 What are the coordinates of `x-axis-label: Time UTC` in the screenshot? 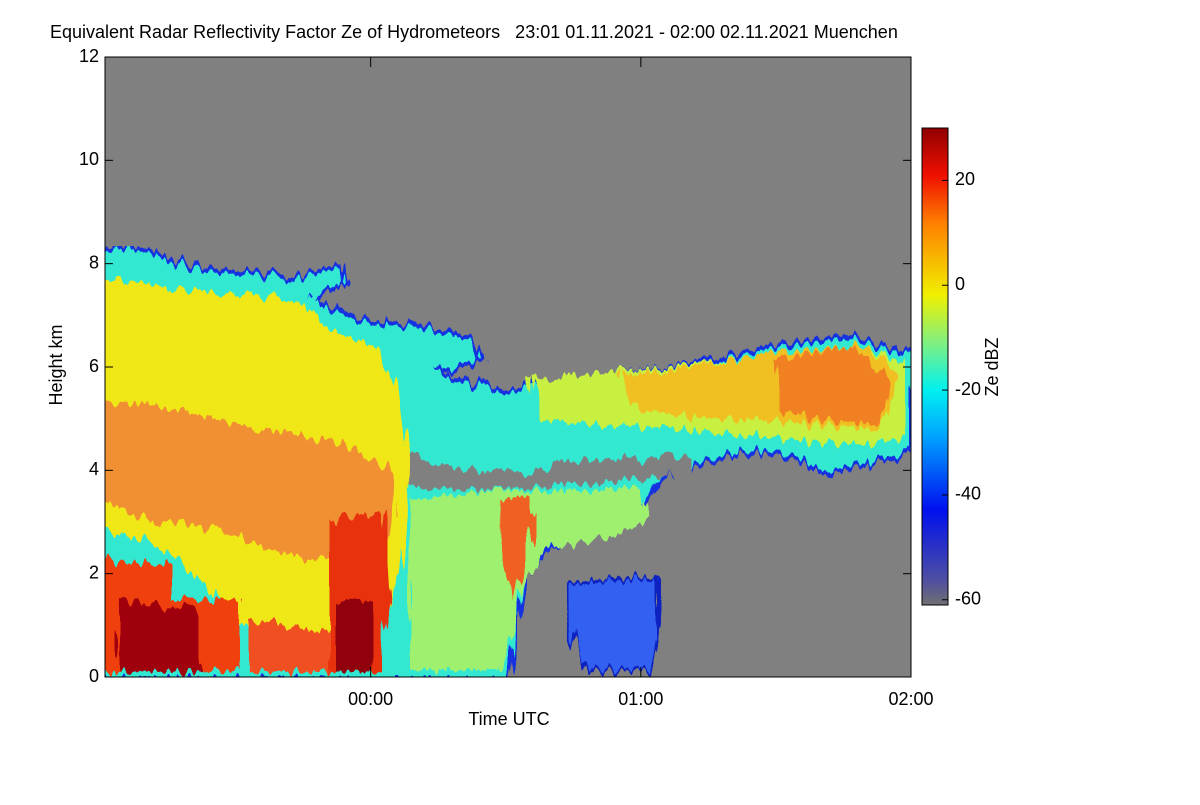 It's located at (508, 719).